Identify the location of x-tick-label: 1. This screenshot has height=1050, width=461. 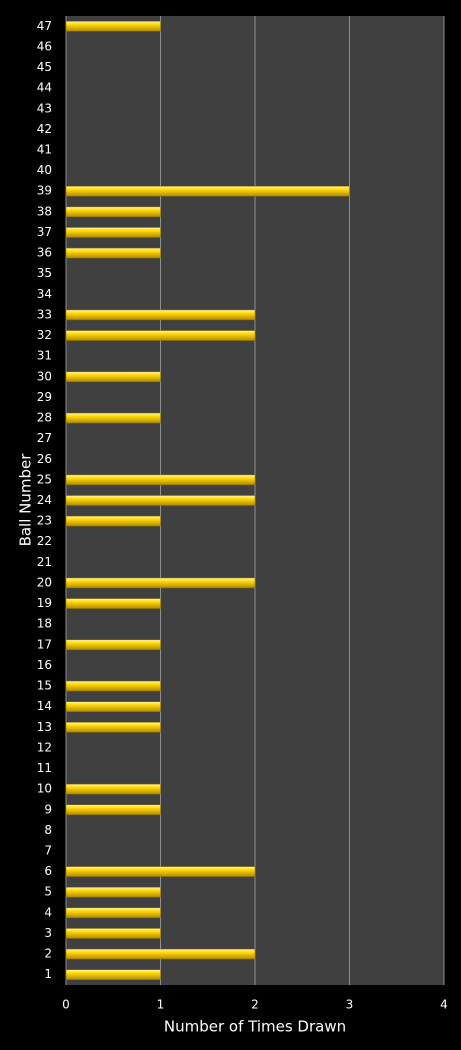
(161, 1005).